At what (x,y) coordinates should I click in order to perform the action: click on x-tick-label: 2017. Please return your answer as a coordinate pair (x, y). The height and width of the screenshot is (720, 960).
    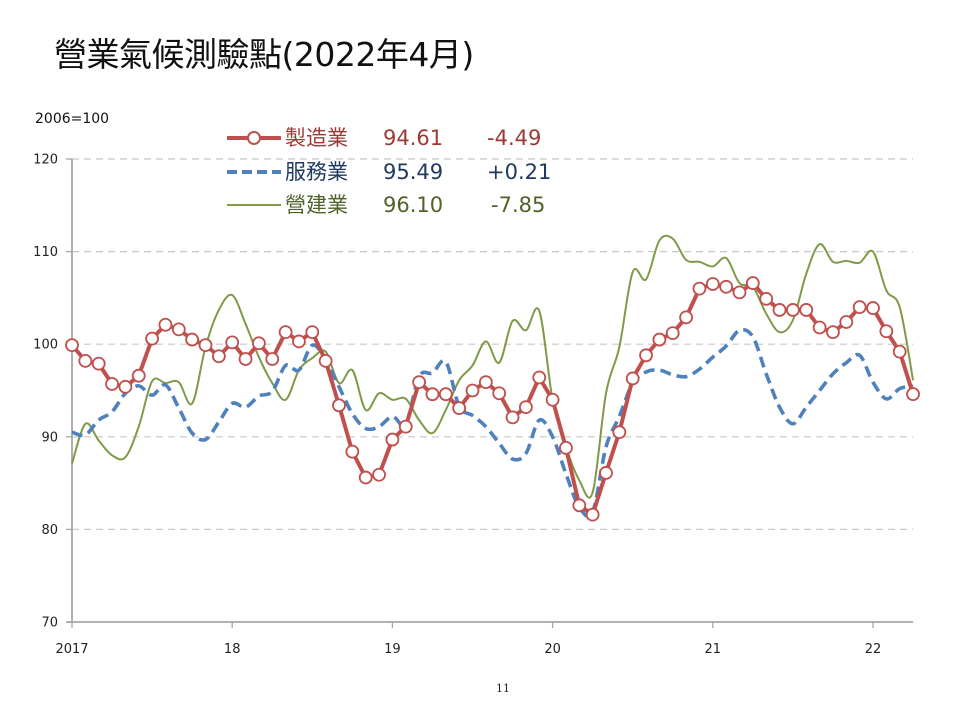
    Looking at the image, I should click on (71, 649).